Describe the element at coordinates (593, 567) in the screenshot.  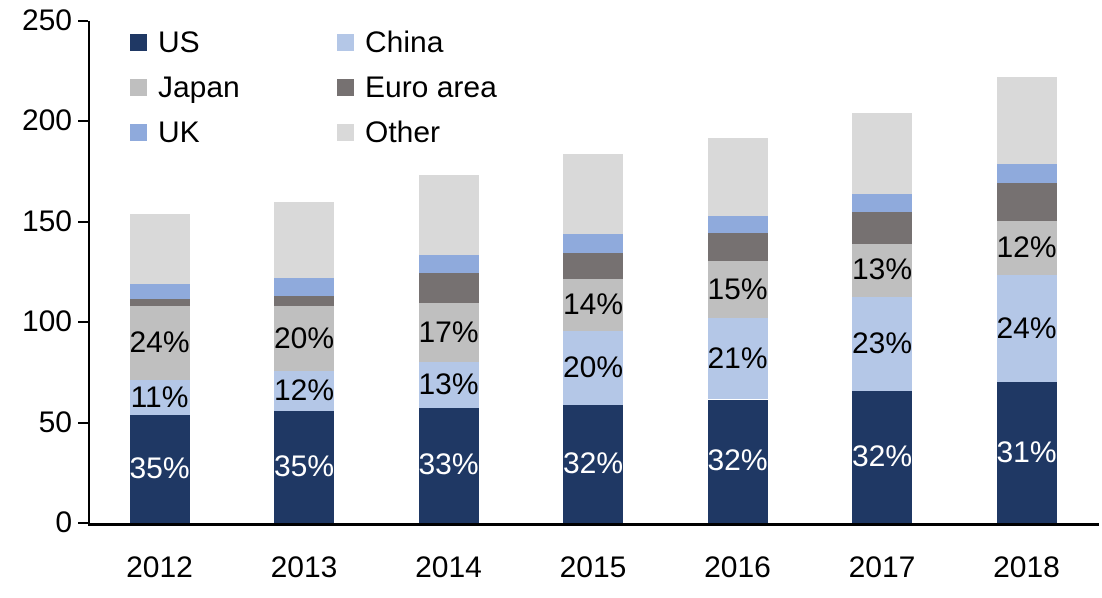
I see `x-tick-label-2015: 2015` at that location.